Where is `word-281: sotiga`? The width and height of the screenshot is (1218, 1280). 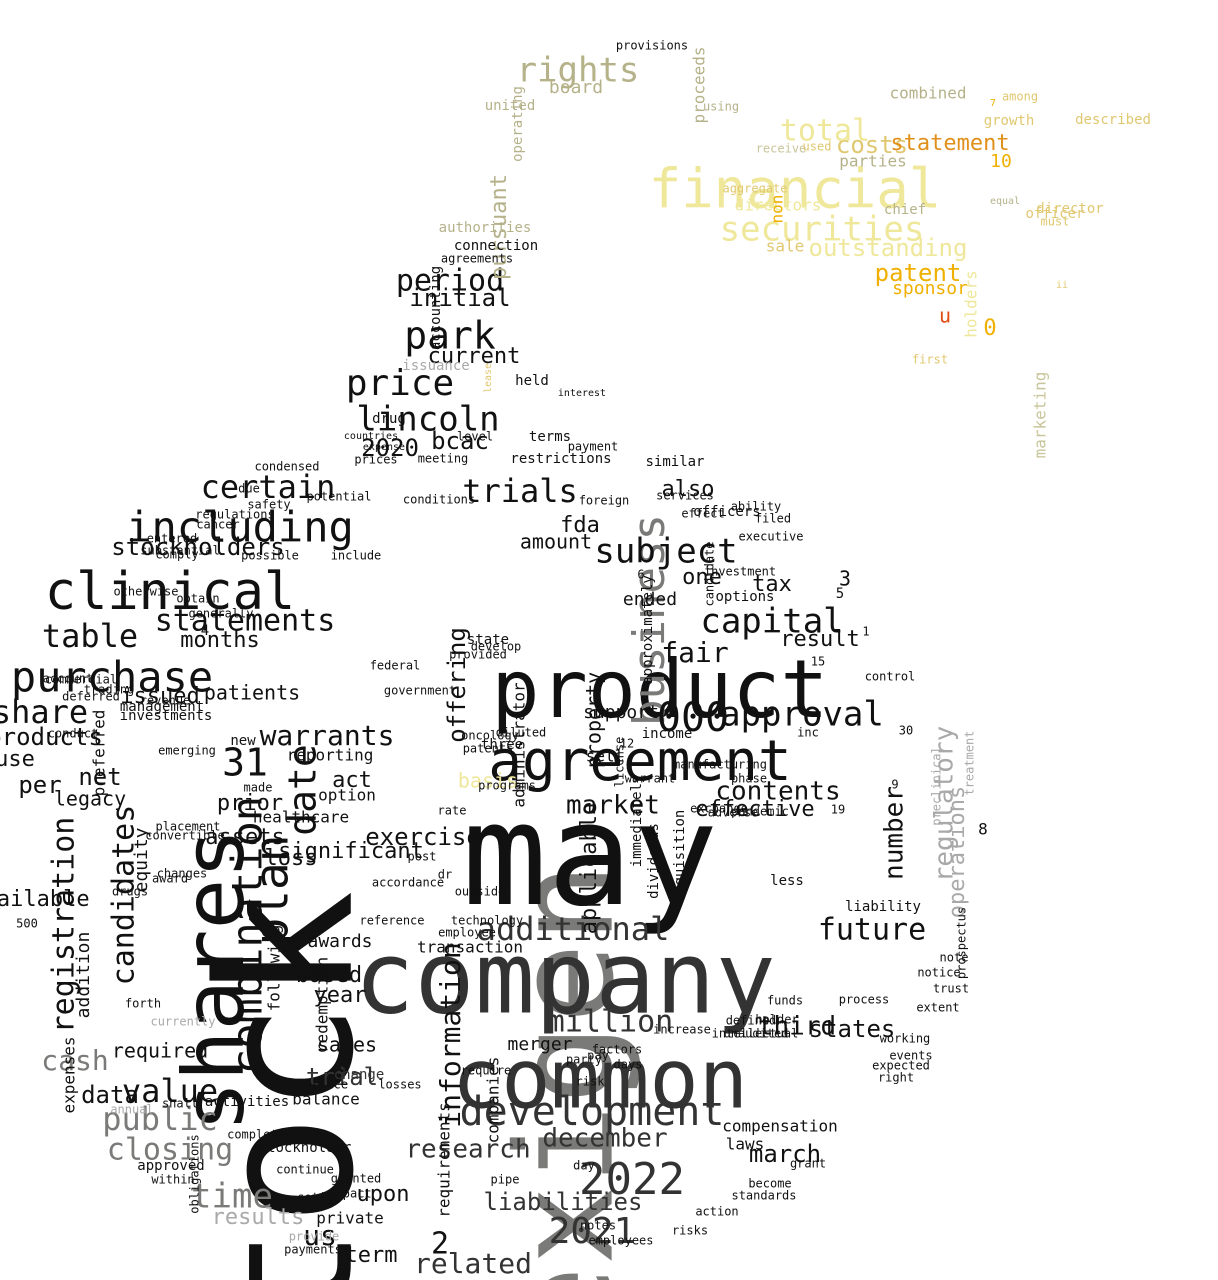 word-281: sotiga is located at coordinates (318, 1198).